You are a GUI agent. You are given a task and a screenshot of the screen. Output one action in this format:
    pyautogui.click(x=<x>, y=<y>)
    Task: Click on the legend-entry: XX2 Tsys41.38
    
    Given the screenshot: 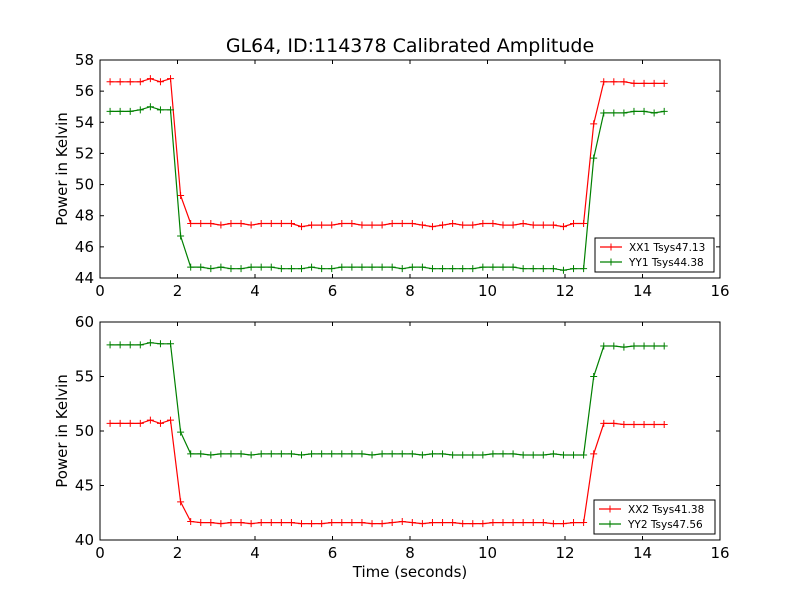 What is the action you would take?
    pyautogui.click(x=651, y=510)
    